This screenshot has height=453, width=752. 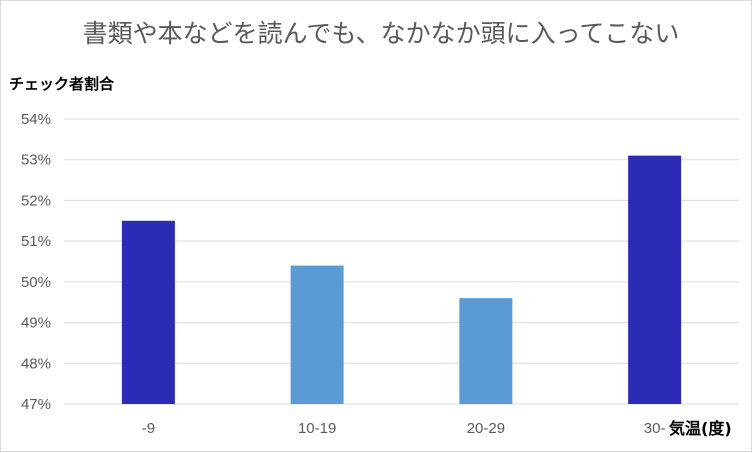 I want to click on y-tick-label: 53%, so click(x=36, y=160).